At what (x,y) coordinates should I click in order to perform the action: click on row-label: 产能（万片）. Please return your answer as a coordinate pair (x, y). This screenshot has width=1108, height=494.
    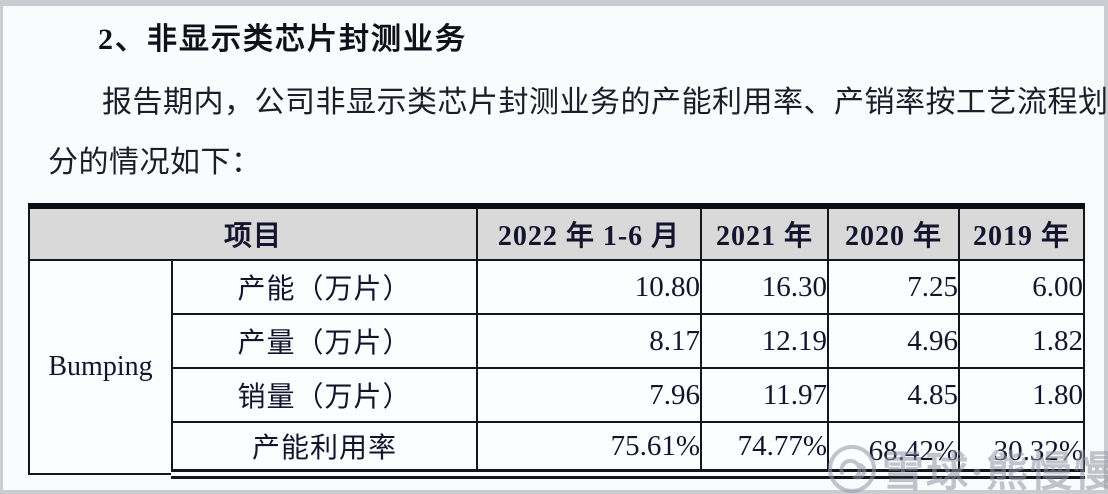
    Looking at the image, I should click on (324, 287).